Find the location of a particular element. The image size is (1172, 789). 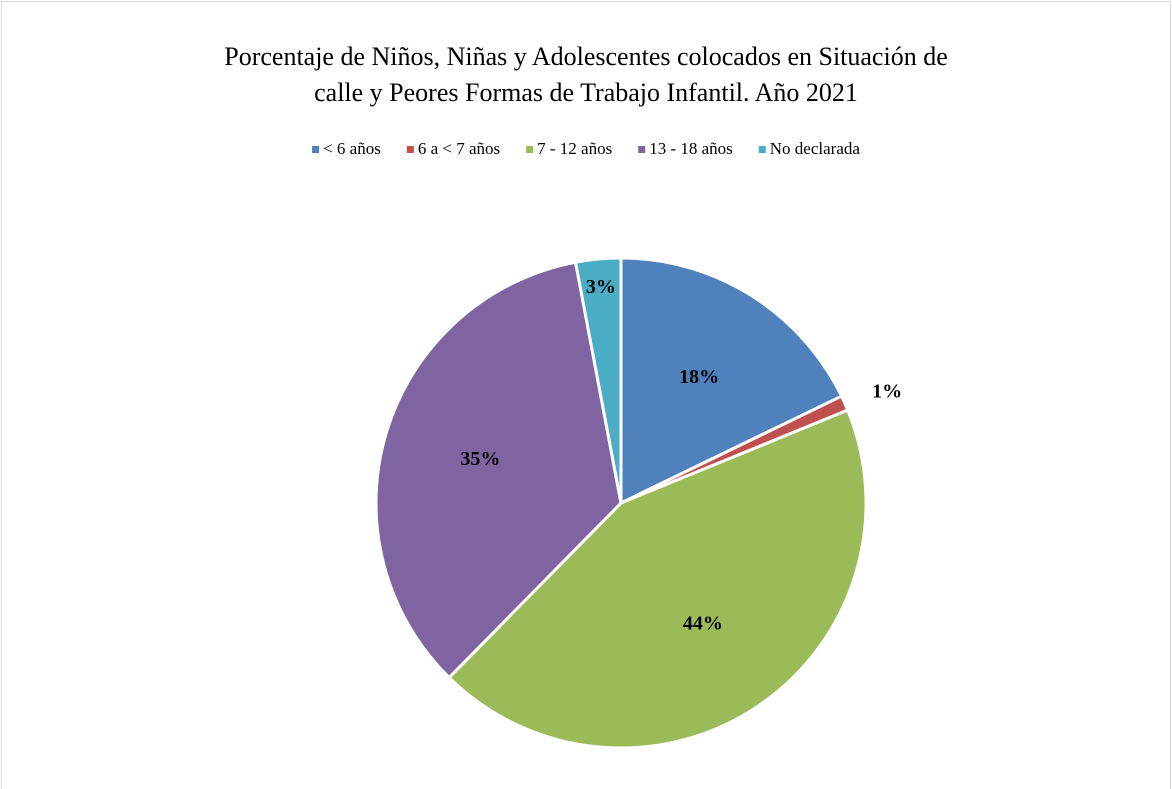

data-label: 3% is located at coordinates (601, 287).